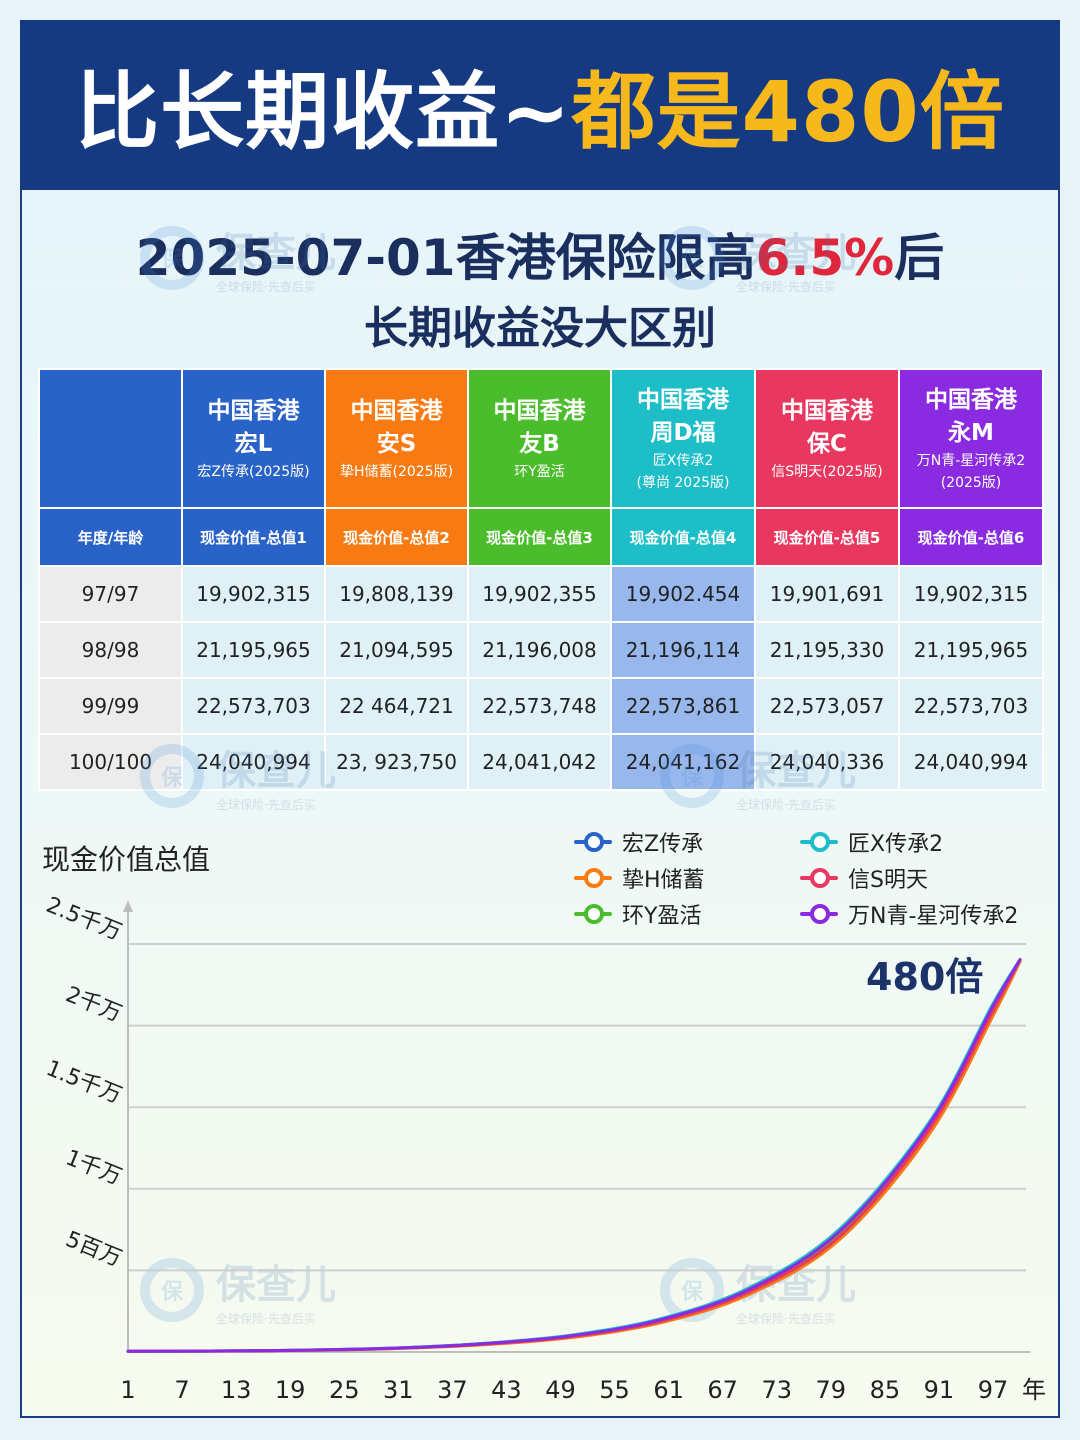 The image size is (1080, 1440). I want to click on column-product: 挚H储蓄(2025版), so click(396, 471).